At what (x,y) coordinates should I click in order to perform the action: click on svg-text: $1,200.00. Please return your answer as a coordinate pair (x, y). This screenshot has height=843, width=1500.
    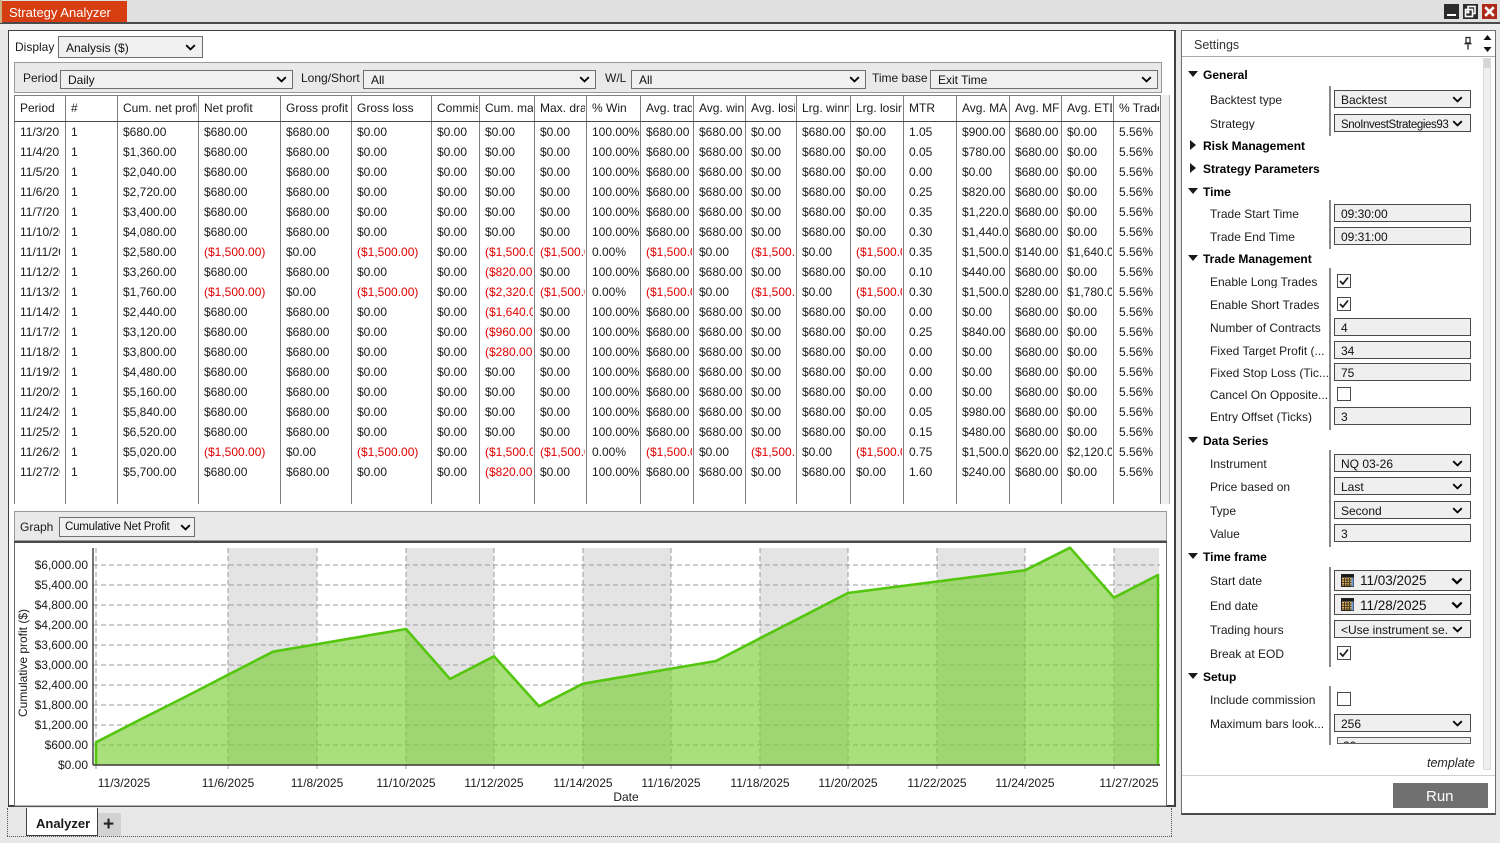
    Looking at the image, I should click on (62, 725).